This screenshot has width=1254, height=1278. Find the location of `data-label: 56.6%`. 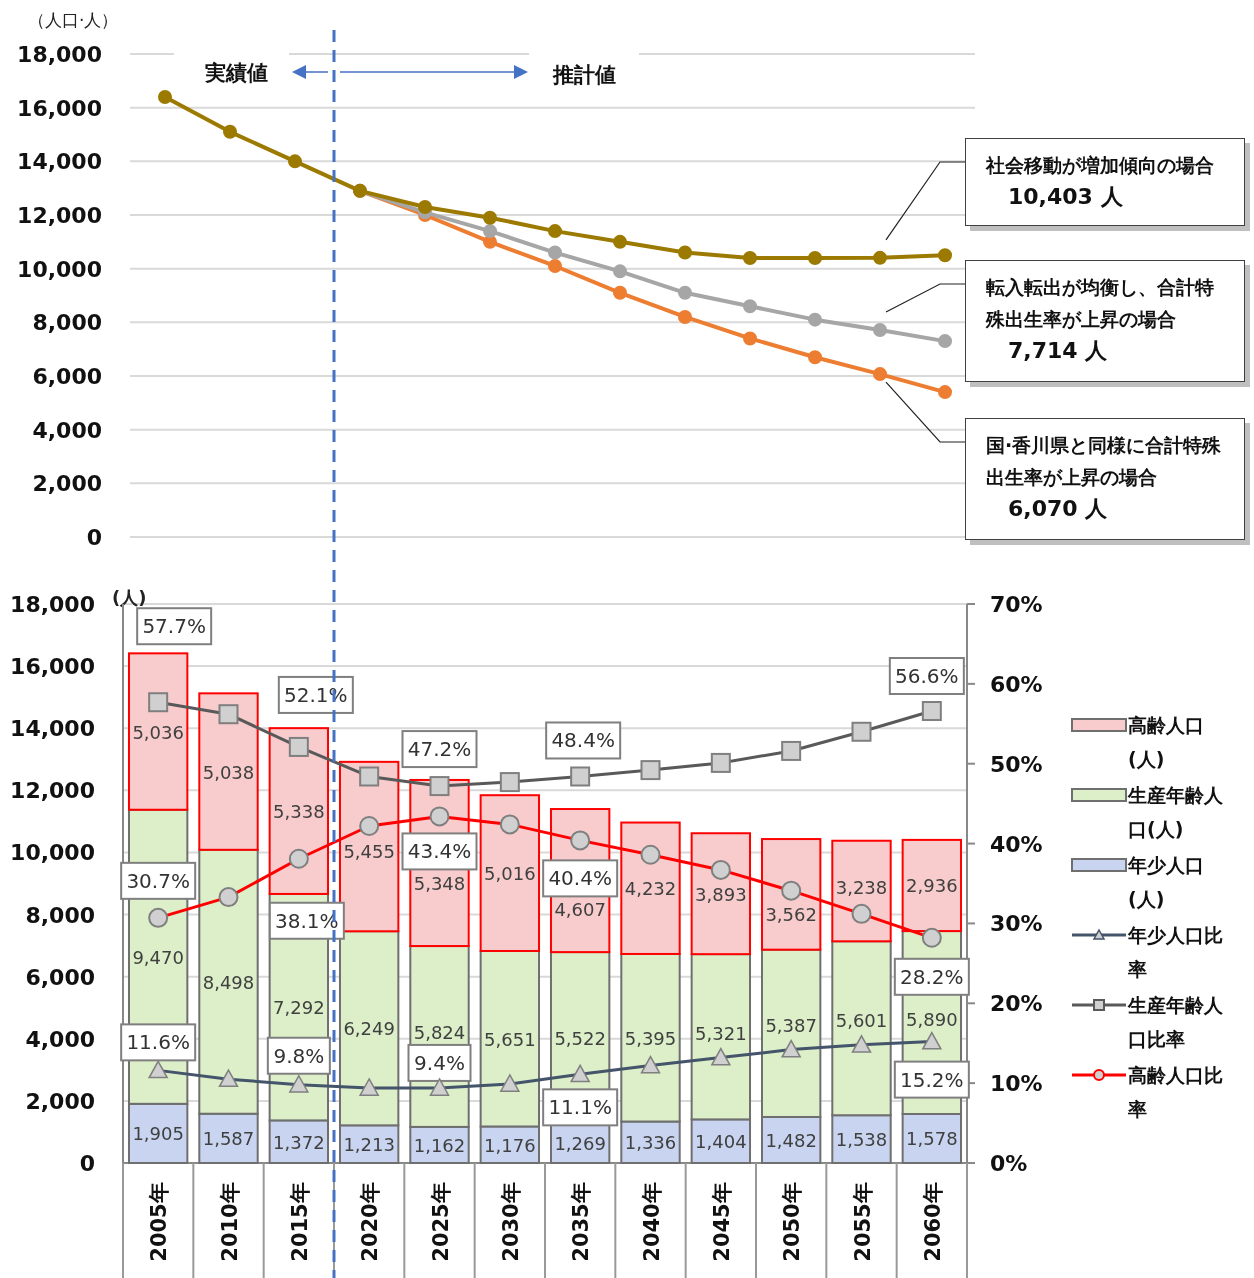

data-label: 56.6% is located at coordinates (927, 676).